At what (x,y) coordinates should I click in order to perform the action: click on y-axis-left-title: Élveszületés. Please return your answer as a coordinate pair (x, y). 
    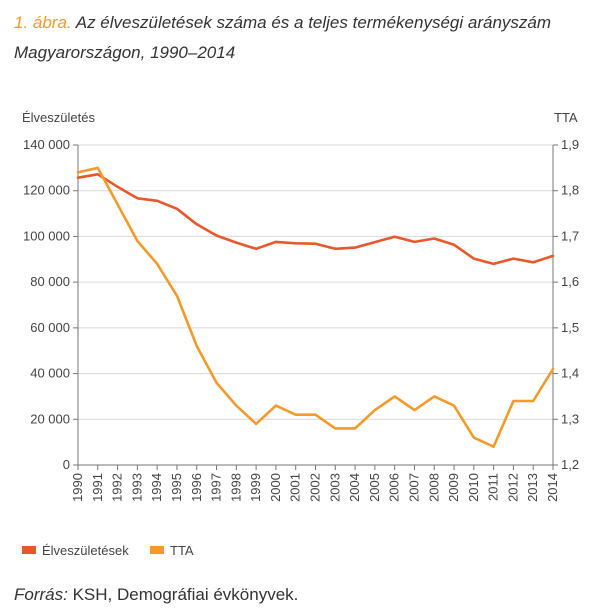
    Looking at the image, I should click on (58, 117).